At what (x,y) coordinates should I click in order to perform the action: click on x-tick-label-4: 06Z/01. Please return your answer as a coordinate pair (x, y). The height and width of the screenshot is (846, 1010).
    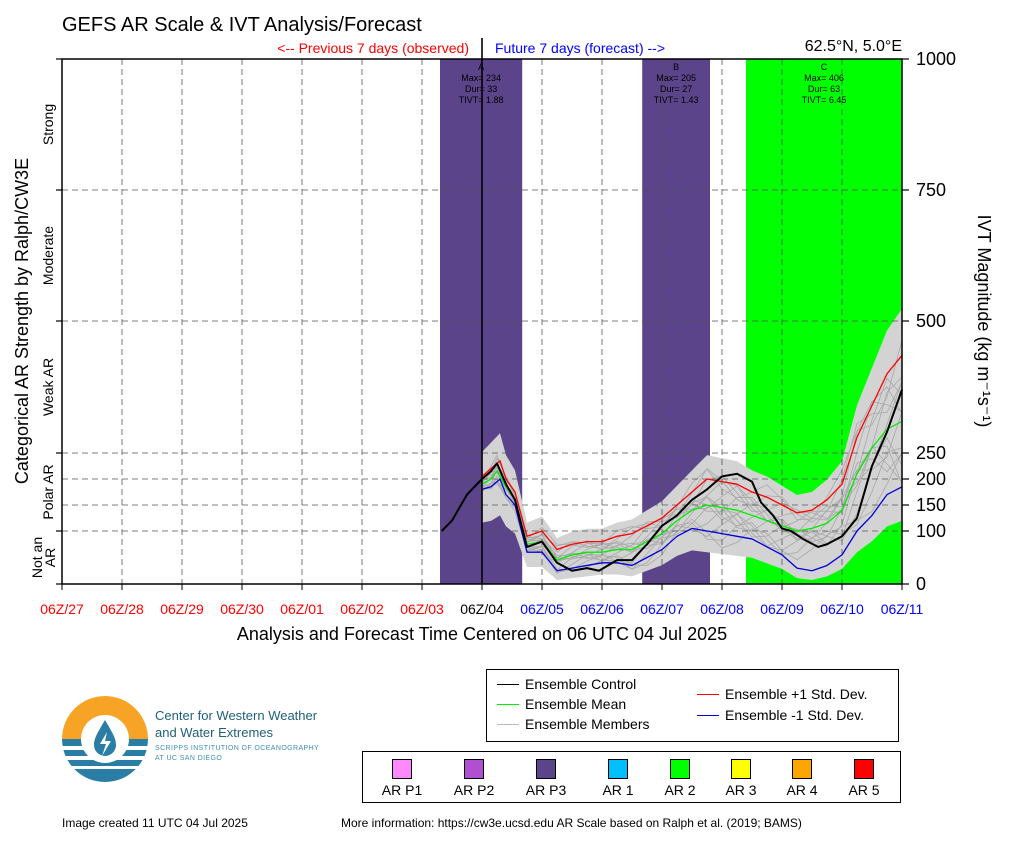
    Looking at the image, I should click on (302, 609).